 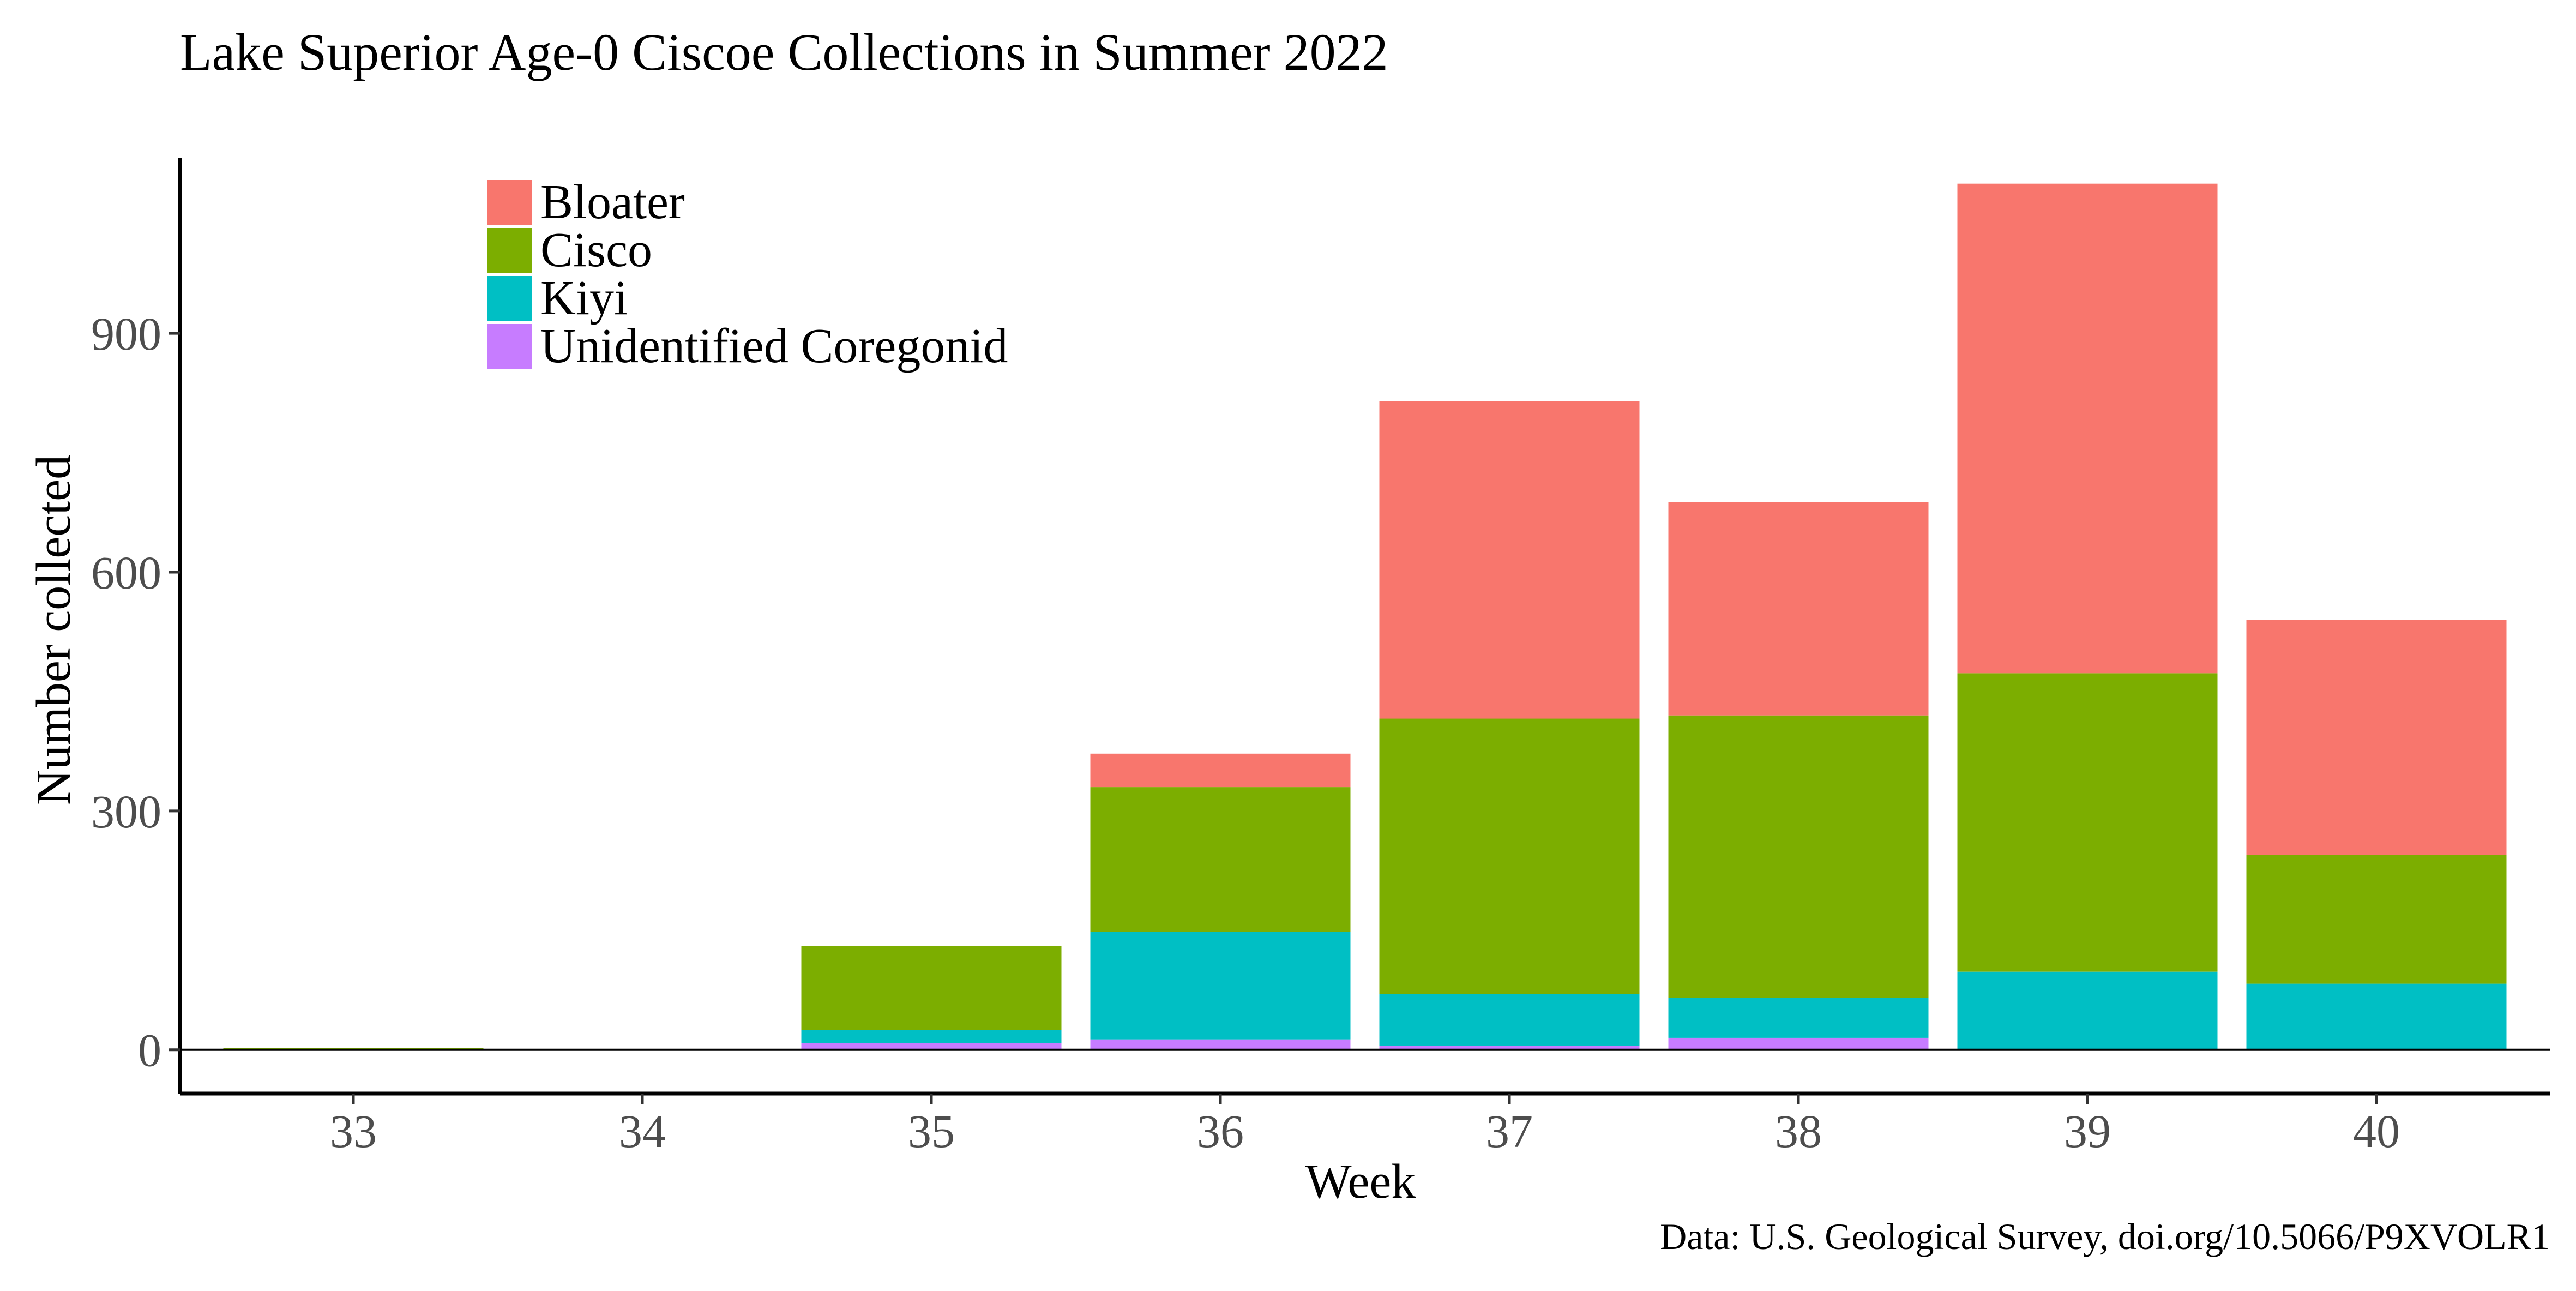 I want to click on legend-label-cisco: Cisco, so click(x=596, y=250).